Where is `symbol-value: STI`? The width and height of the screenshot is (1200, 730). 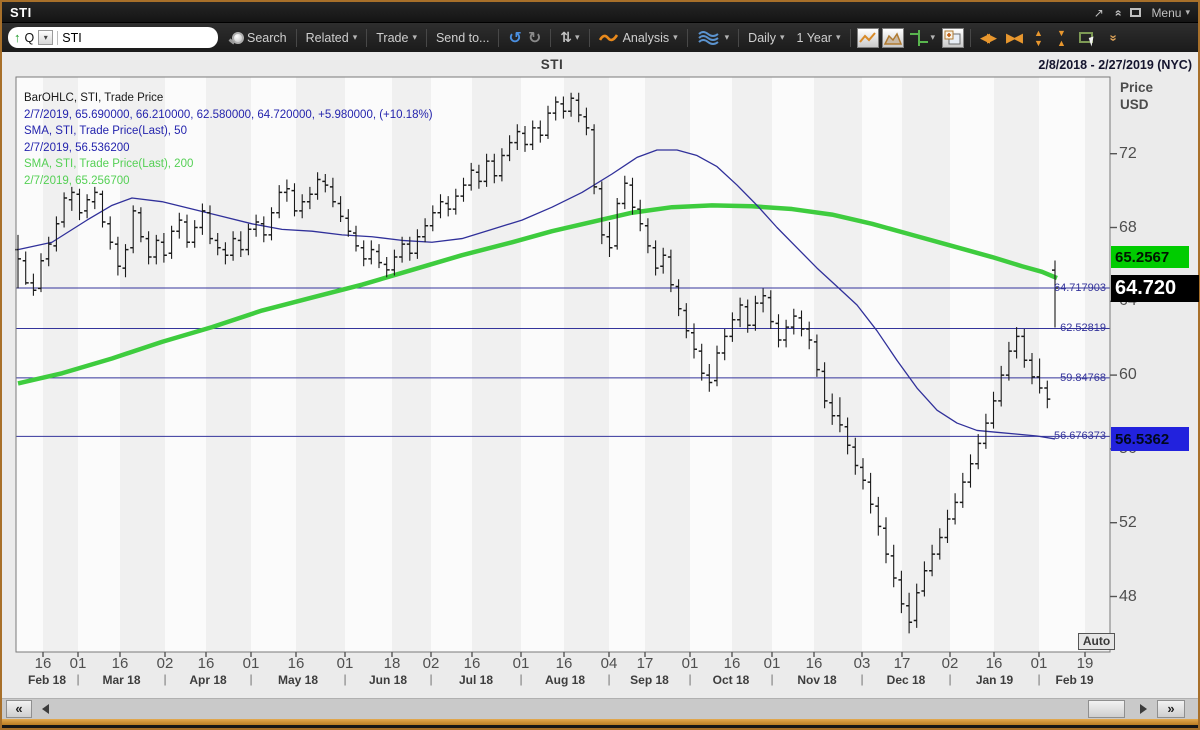 symbol-value: STI is located at coordinates (72, 37).